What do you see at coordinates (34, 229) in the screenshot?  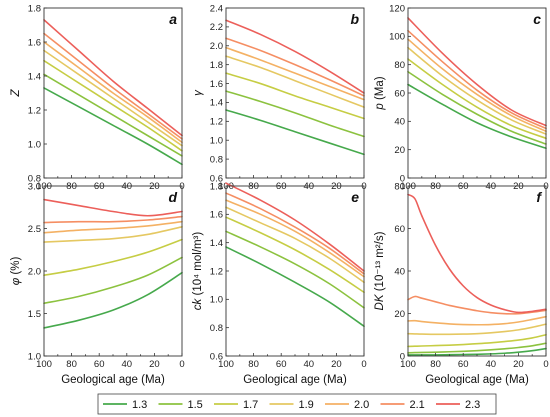 I see `y-tick-label: 2.5` at bounding box center [34, 229].